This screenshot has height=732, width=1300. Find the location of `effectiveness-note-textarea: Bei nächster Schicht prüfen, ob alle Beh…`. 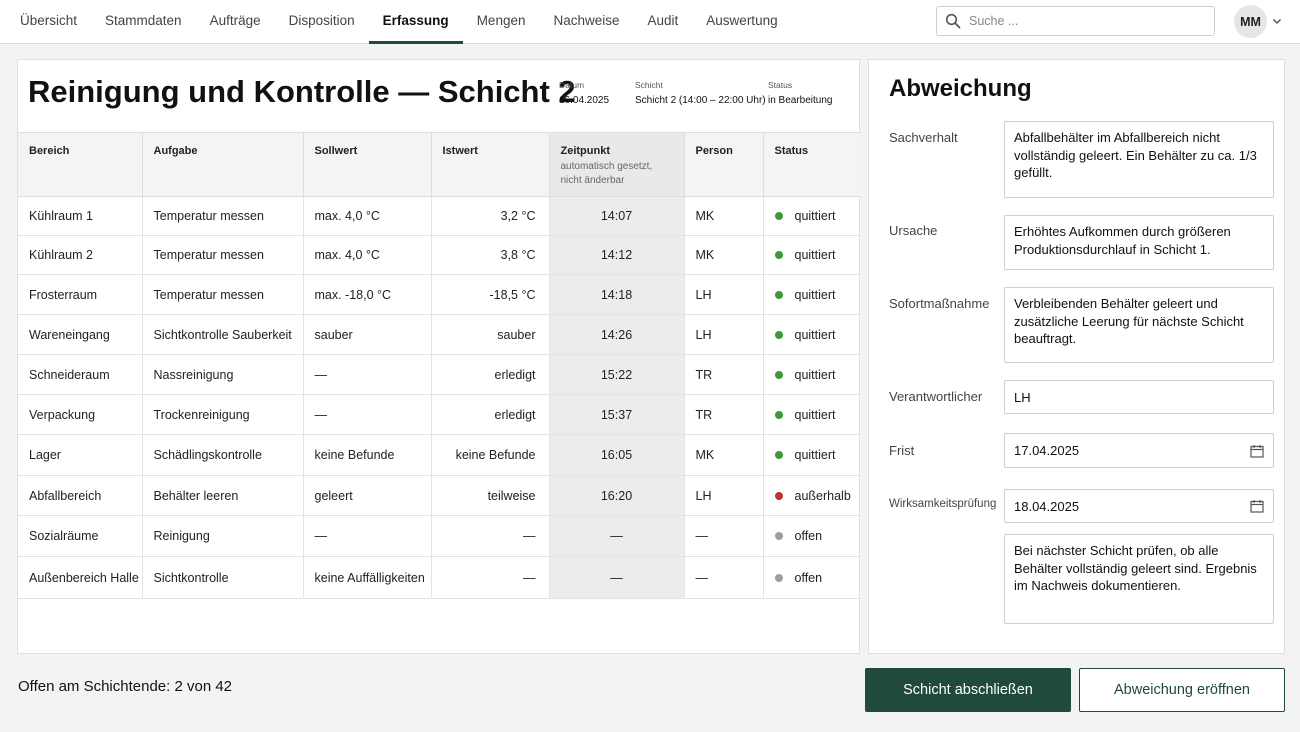

effectiveness-note-textarea: Bei nächster Schicht prüfen, ob alle Beh… is located at coordinates (1139, 579).